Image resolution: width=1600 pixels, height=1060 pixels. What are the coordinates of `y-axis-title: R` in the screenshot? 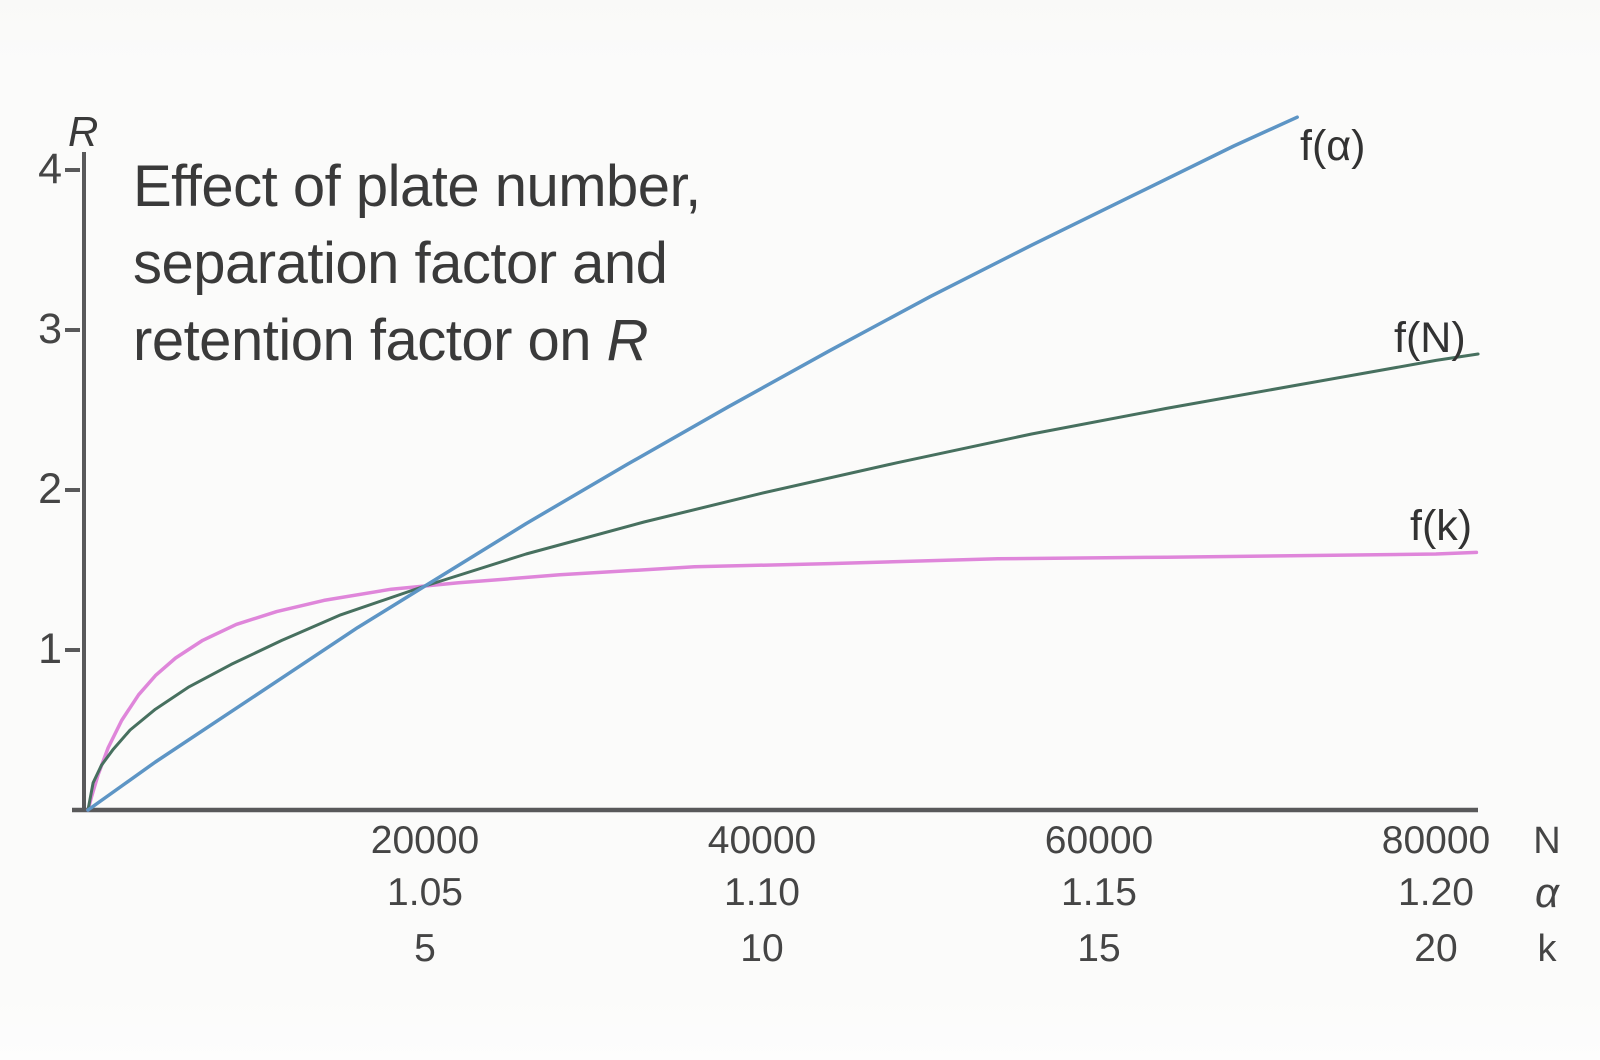 It's located at (83, 131).